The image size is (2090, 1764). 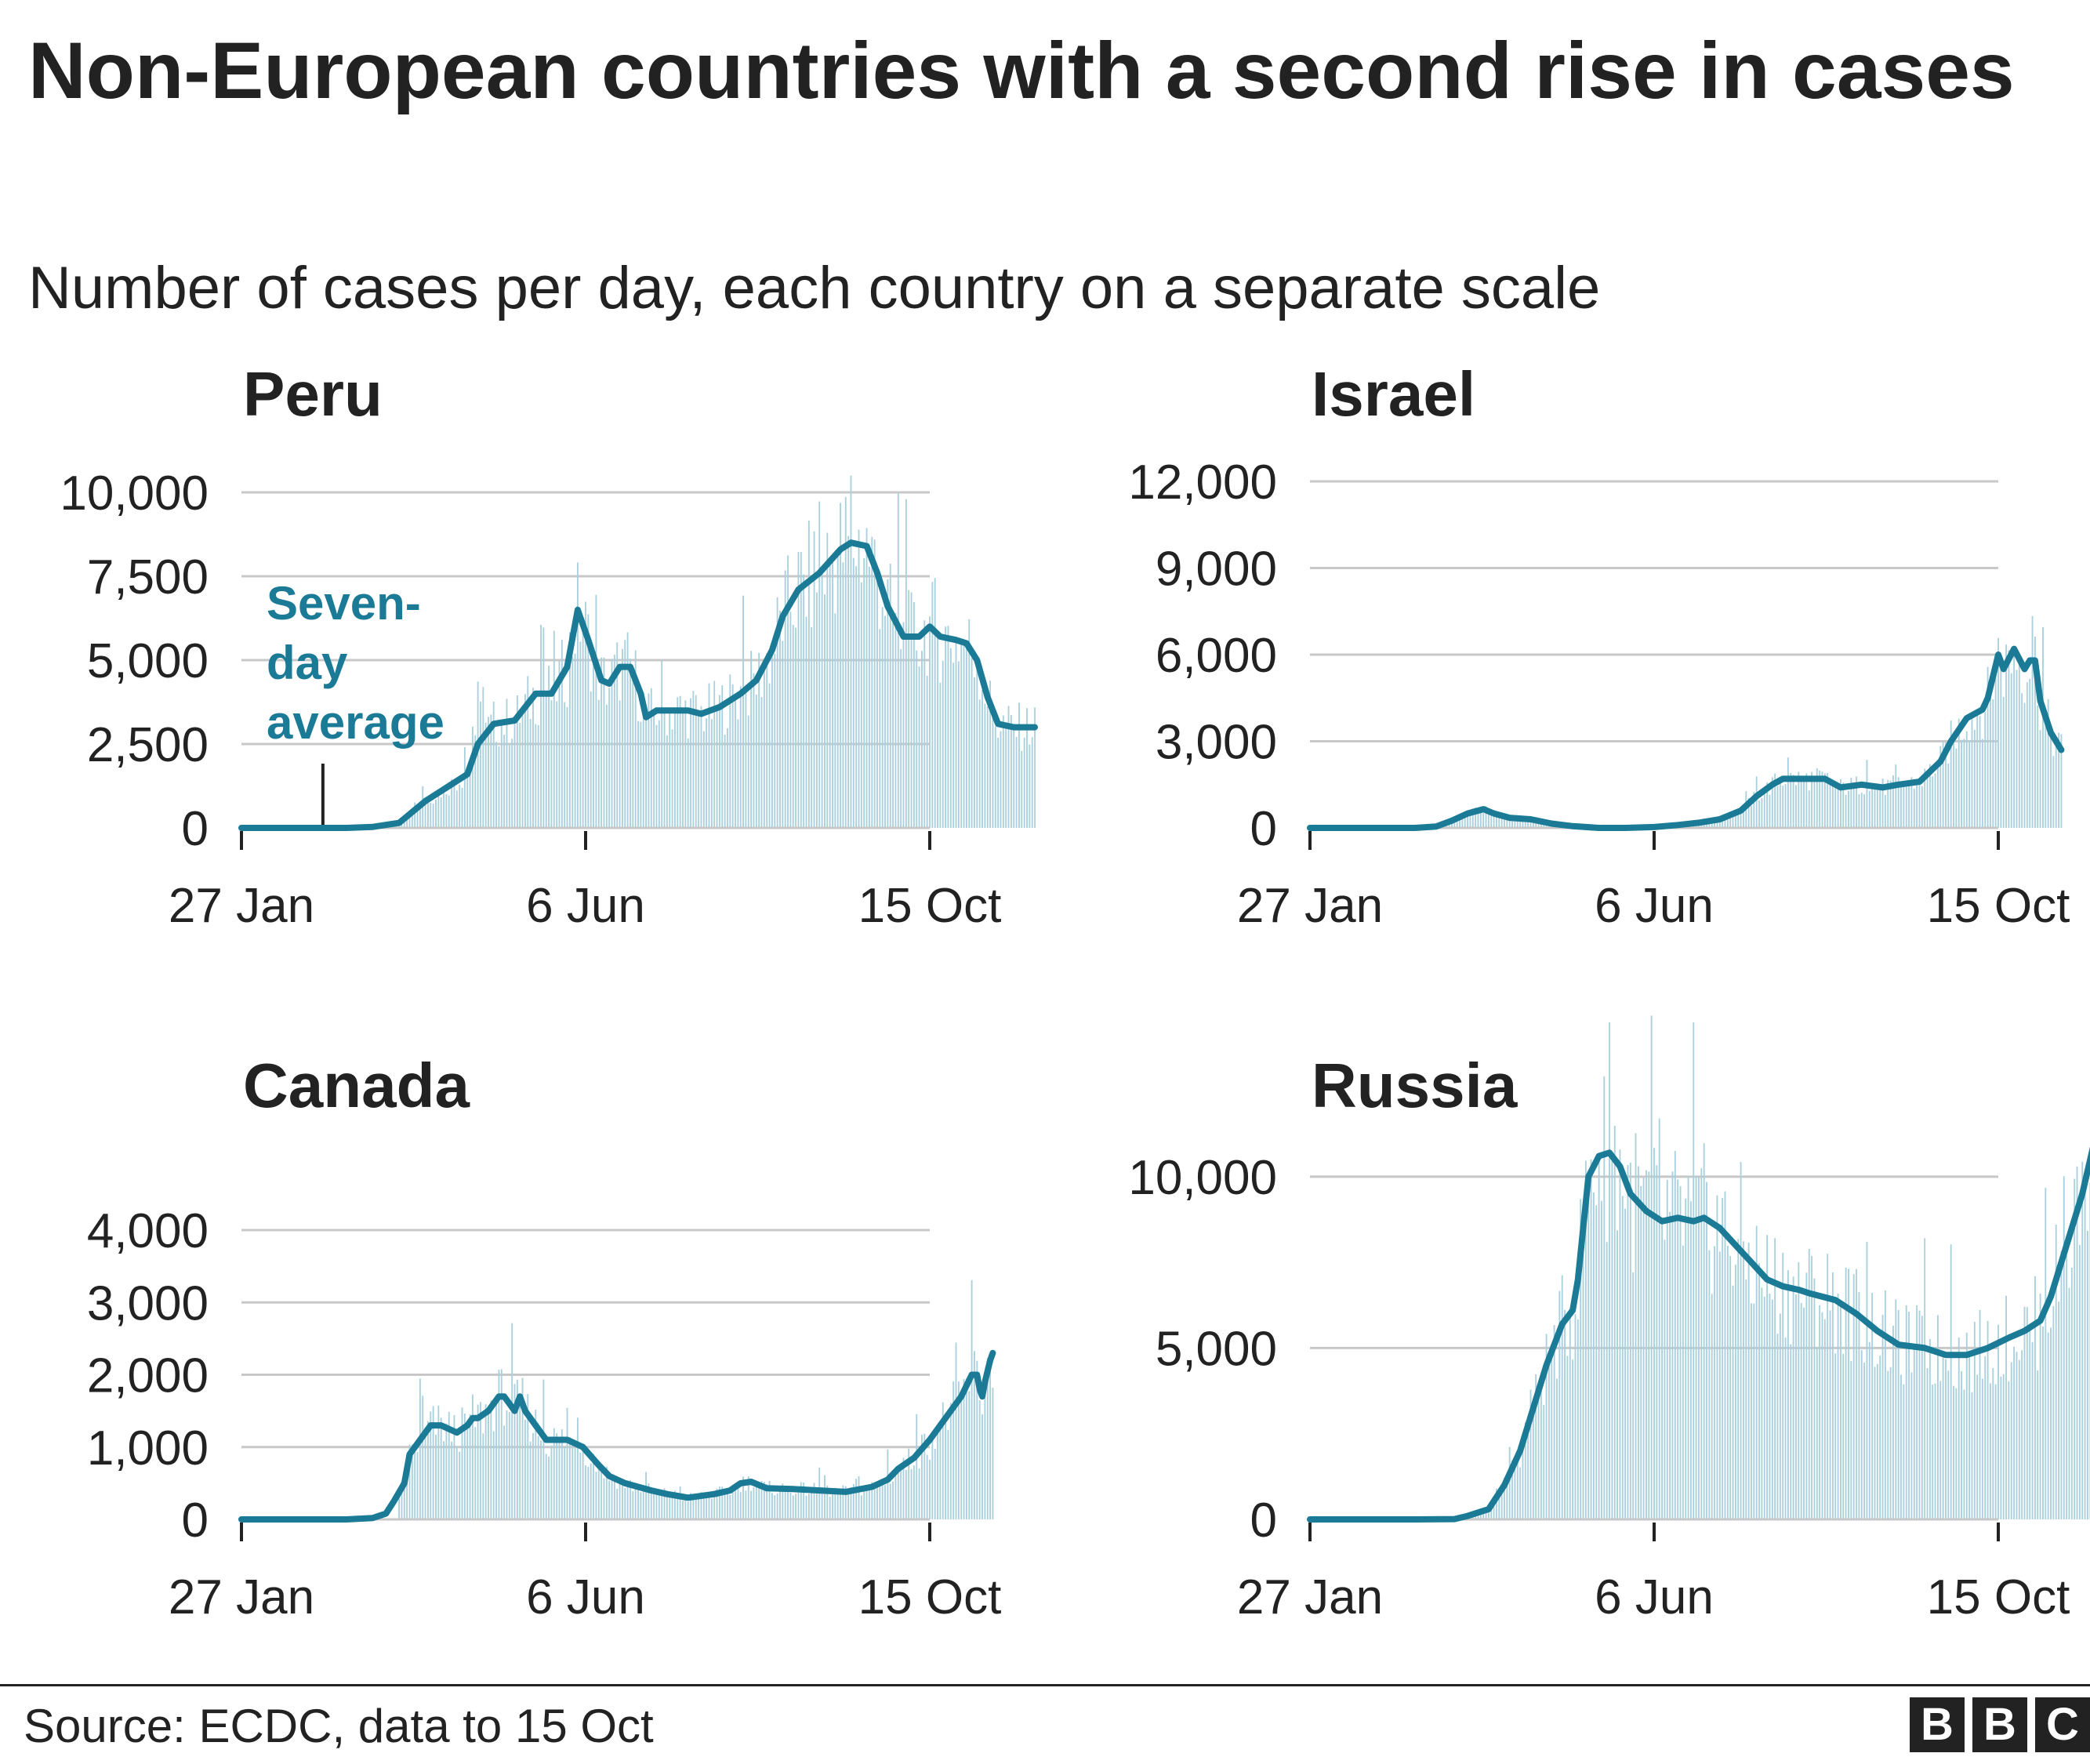 I want to click on bbc-logo-letter: B, so click(x=1999, y=1724).